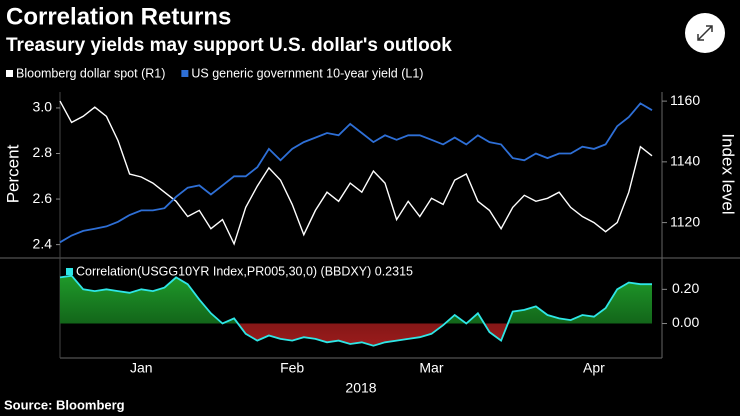 Image resolution: width=740 pixels, height=416 pixels. What do you see at coordinates (292, 368) in the screenshot?
I see `x-tick-label: Feb` at bounding box center [292, 368].